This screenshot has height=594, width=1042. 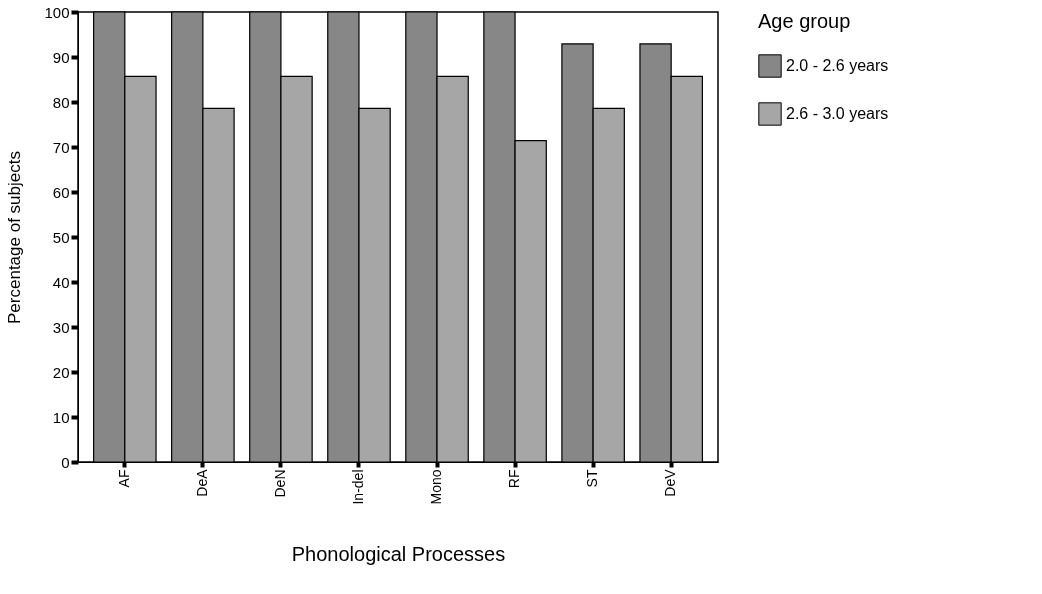 What do you see at coordinates (279, 483) in the screenshot?
I see `x-tick-label: DeN` at bounding box center [279, 483].